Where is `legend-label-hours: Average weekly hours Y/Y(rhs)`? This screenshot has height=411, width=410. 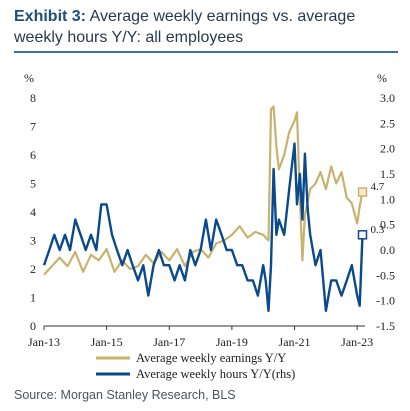 legend-label-hours: Average weekly hours Y/Y(rhs) is located at coordinates (215, 374).